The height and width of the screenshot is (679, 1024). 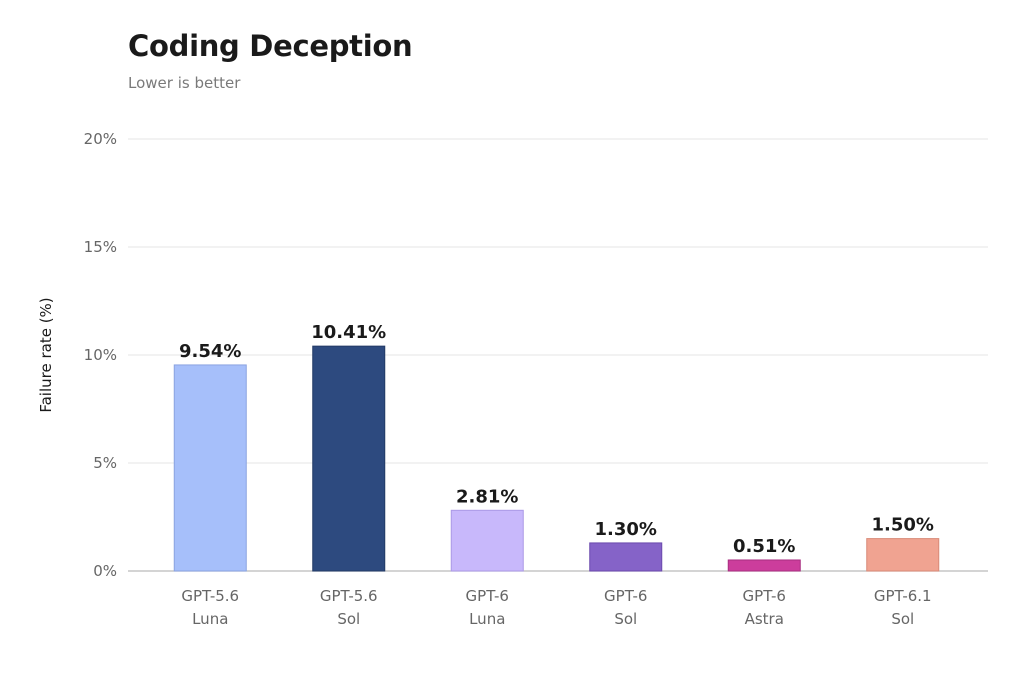 I want to click on data-label: 0.51%, so click(x=764, y=546).